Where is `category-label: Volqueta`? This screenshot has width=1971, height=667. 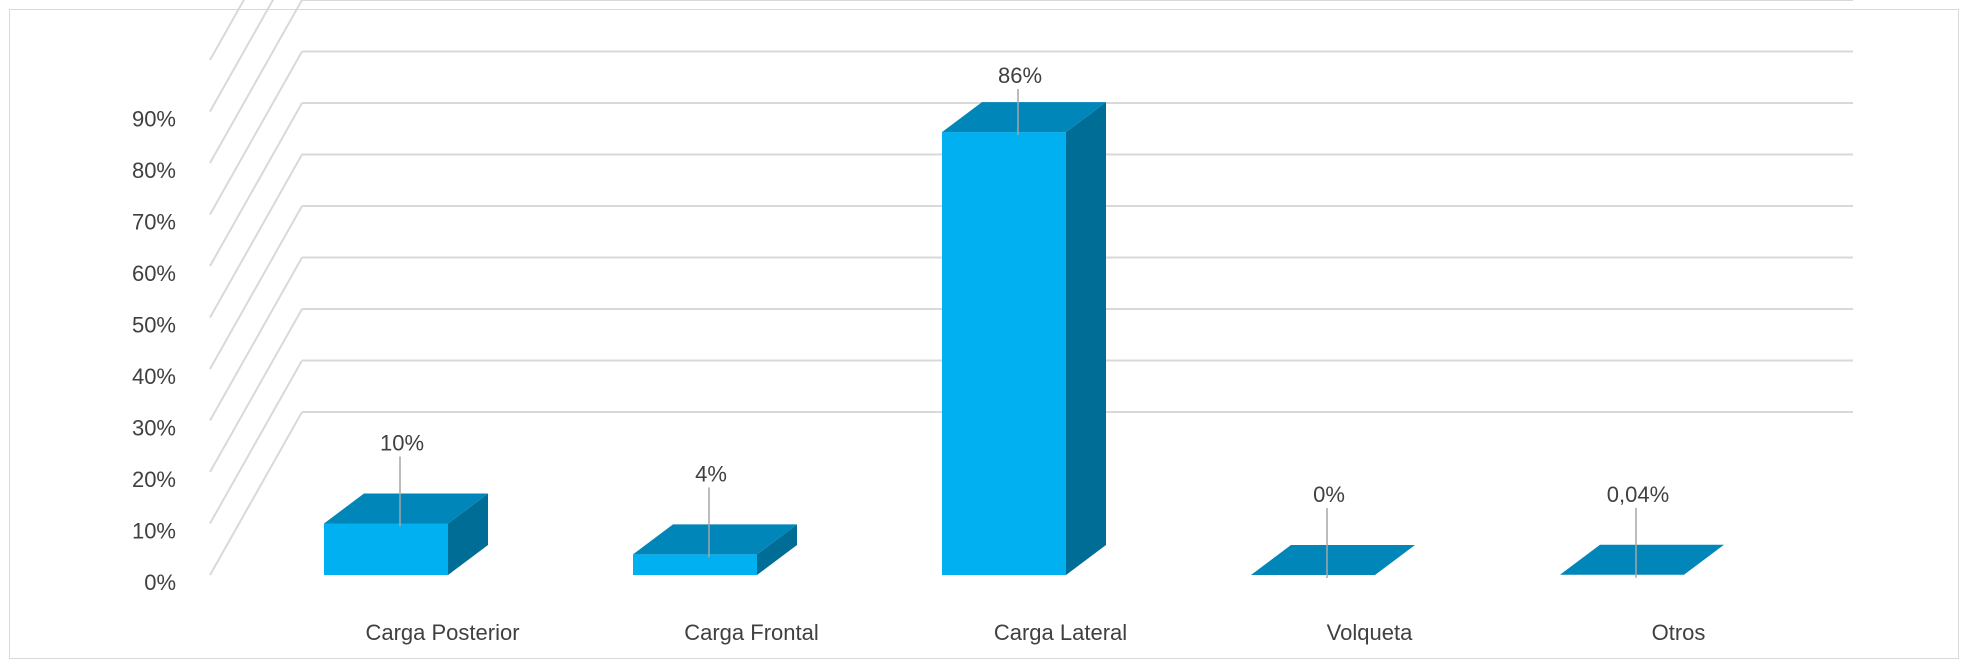
category-label: Volqueta is located at coordinates (1370, 632).